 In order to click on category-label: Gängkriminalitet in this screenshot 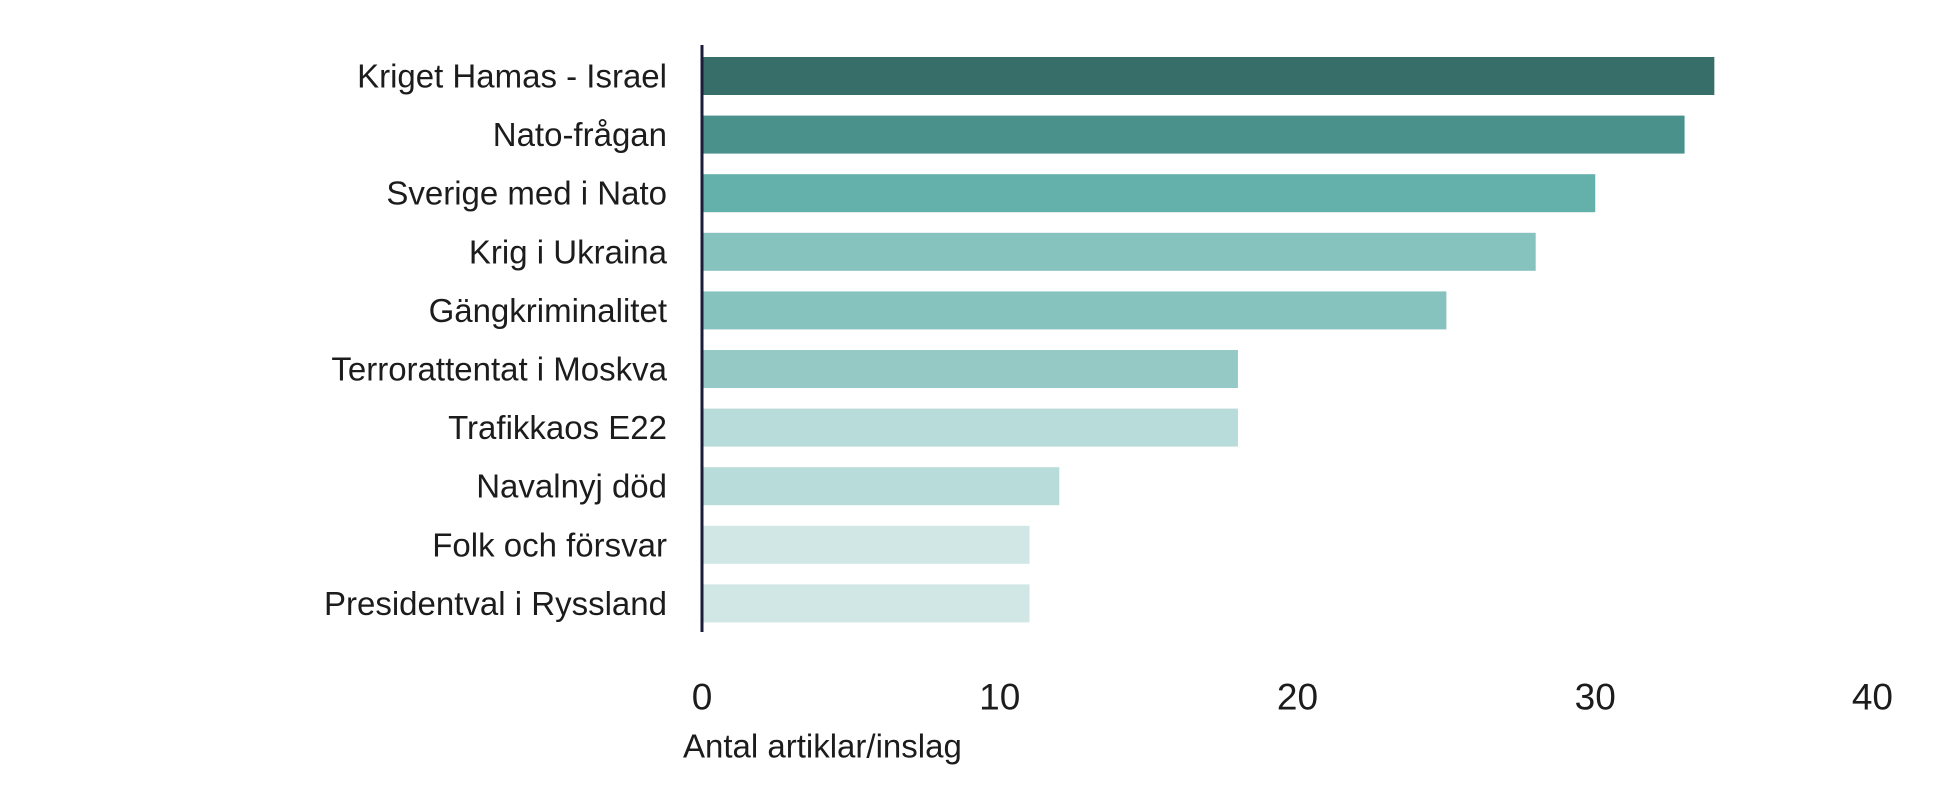, I will do `click(548, 310)`.